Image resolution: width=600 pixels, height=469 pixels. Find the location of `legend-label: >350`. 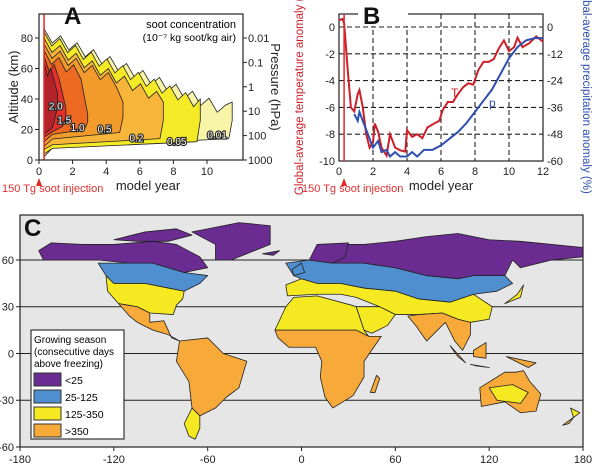

legend-label: >350 is located at coordinates (77, 432).